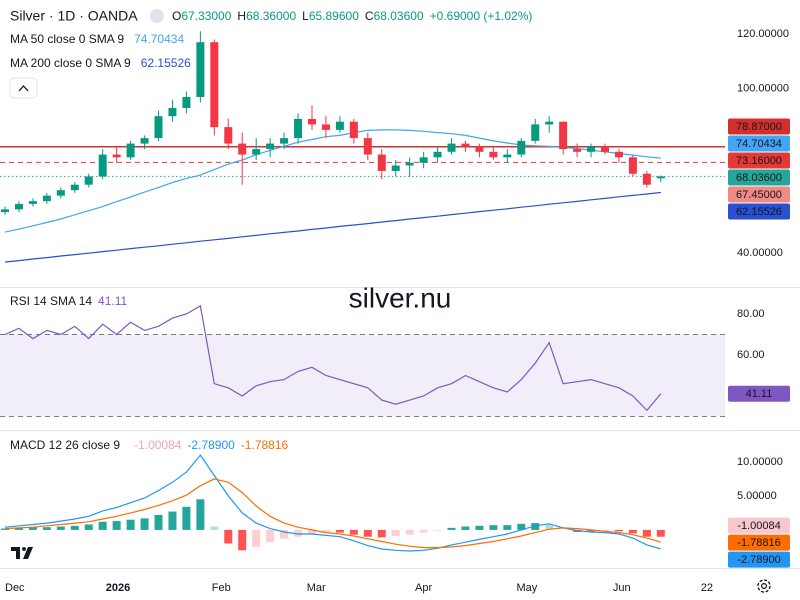 This screenshot has width=800, height=600. I want to click on label: C, so click(369, 16).